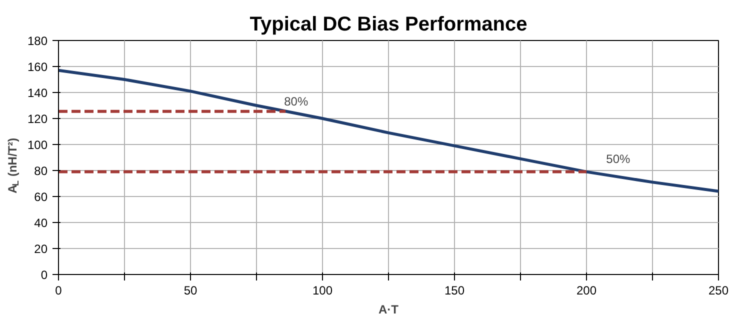 The height and width of the screenshot is (324, 743). What do you see at coordinates (718, 291) in the screenshot?
I see `x-tick-label: 250` at bounding box center [718, 291].